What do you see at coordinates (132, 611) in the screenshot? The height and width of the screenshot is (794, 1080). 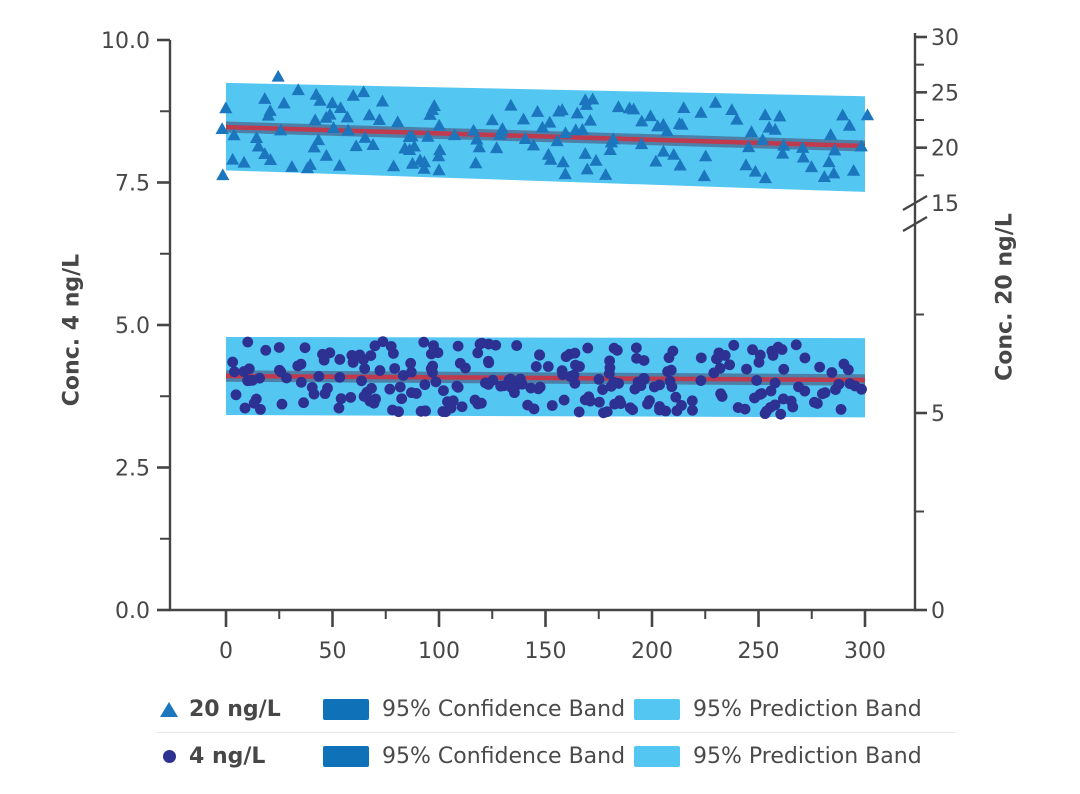 I see `left-tick-label: 0.0` at bounding box center [132, 611].